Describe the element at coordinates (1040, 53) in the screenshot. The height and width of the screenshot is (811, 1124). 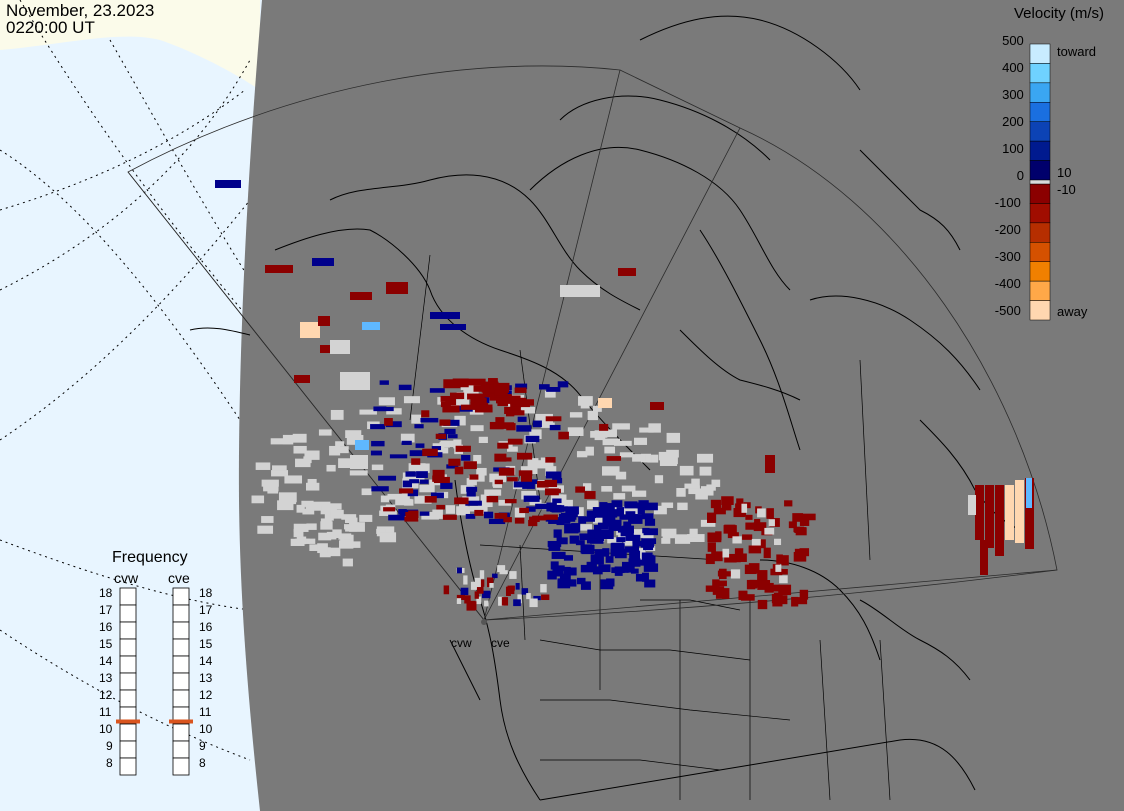
I see `colorbar-swatch` at that location.